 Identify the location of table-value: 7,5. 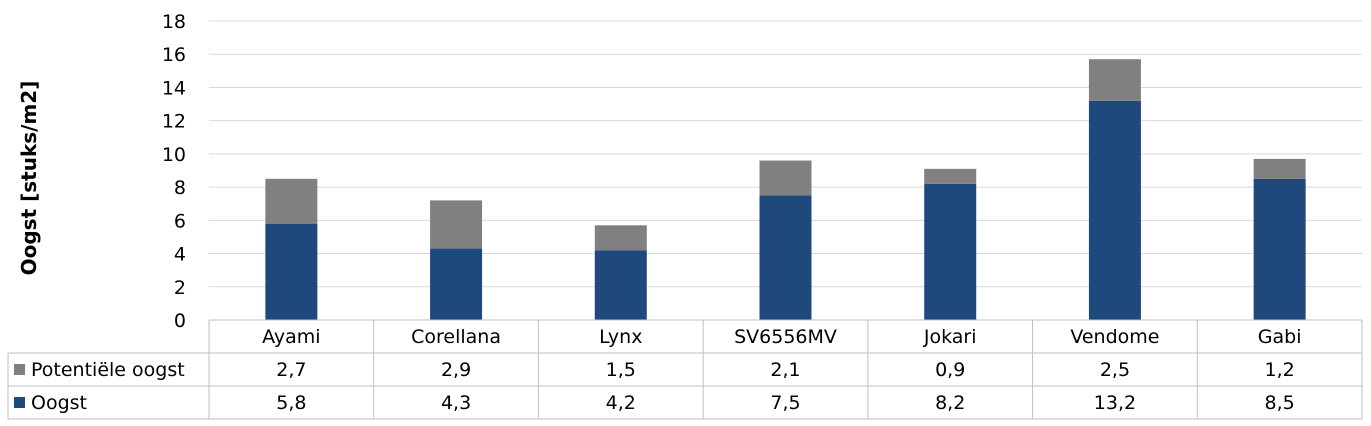
(785, 403).